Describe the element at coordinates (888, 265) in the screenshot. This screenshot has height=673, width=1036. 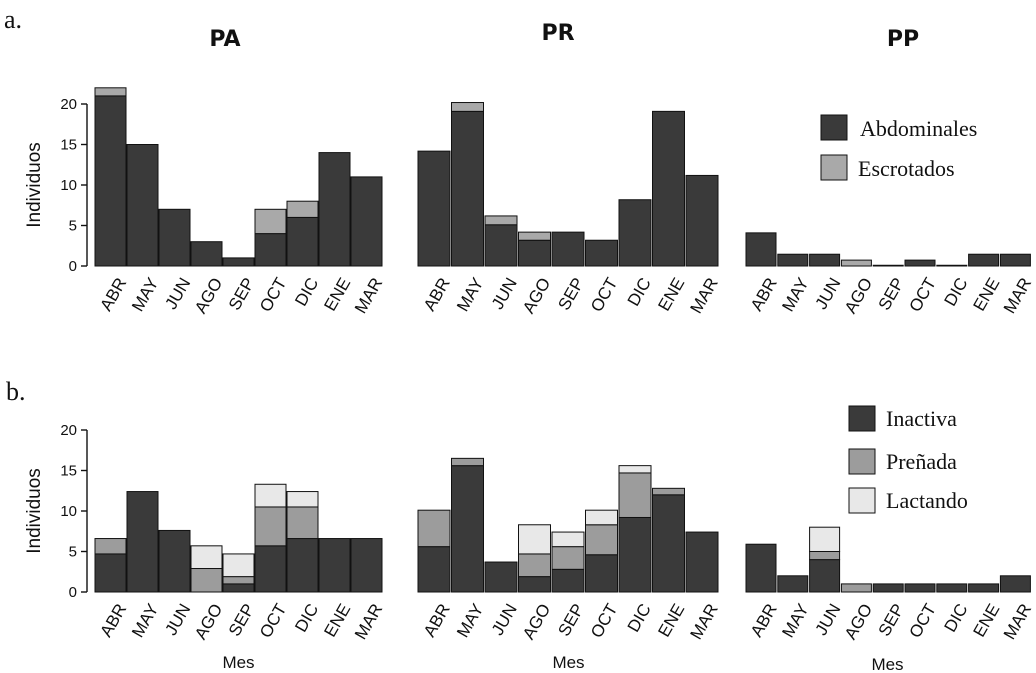
I see `bar-sep-escrotados` at that location.